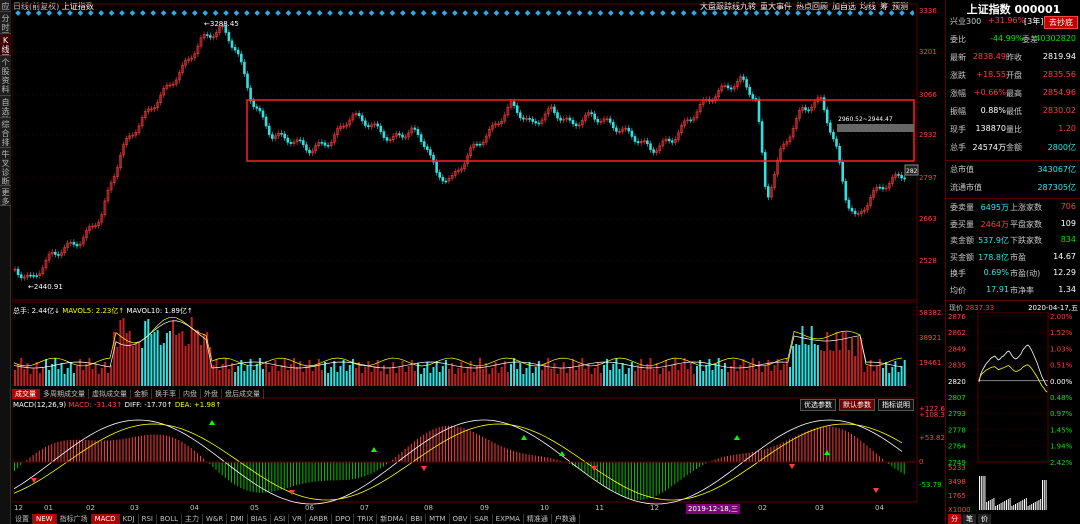 The width and height of the screenshot is (1080, 524). I want to click on indicator-tab: SAR, so click(482, 519).